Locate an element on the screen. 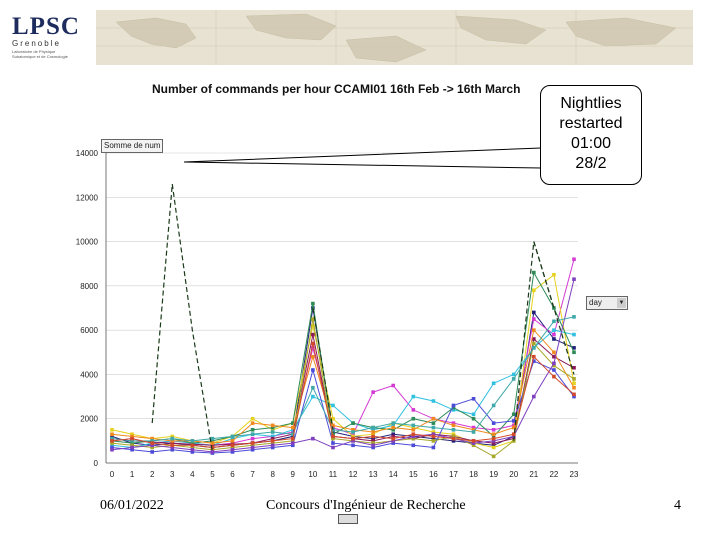 The width and height of the screenshot is (720, 540). x-tick-label: 1 is located at coordinates (132, 474).